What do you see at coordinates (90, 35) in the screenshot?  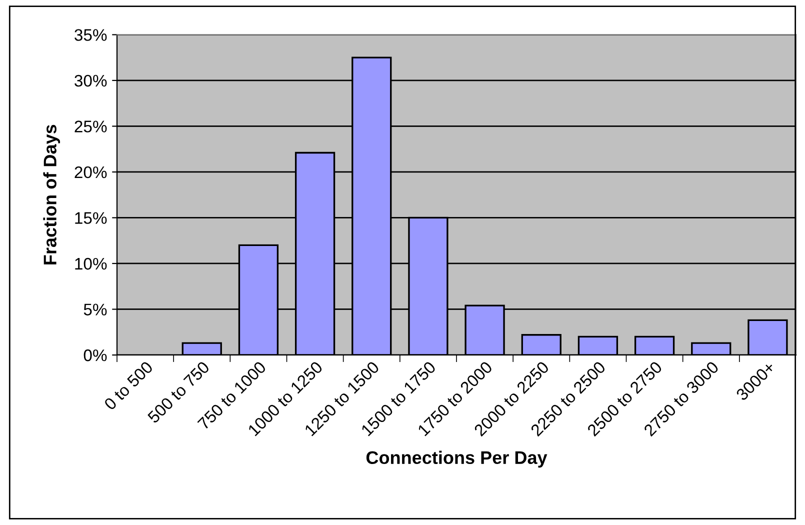 I see `y-tick-label: 35%` at bounding box center [90, 35].